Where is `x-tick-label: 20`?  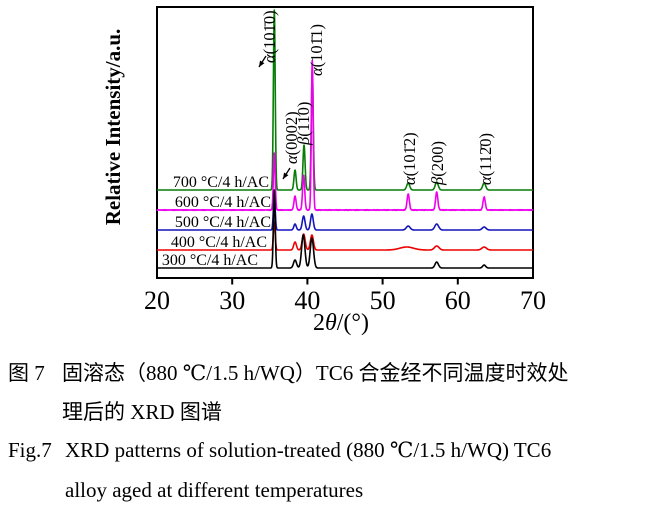 x-tick-label: 20 is located at coordinates (157, 300).